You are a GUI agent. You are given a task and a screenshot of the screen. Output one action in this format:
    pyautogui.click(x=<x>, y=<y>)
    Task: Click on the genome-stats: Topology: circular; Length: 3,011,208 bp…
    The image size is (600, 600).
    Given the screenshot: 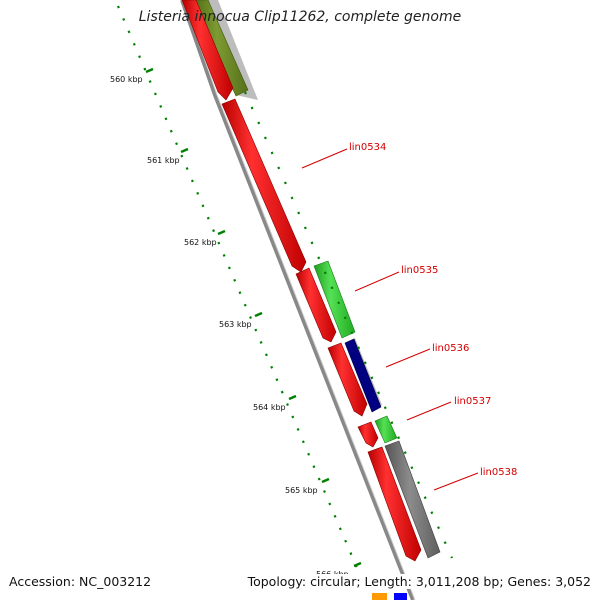 What is the action you would take?
    pyautogui.click(x=418, y=581)
    